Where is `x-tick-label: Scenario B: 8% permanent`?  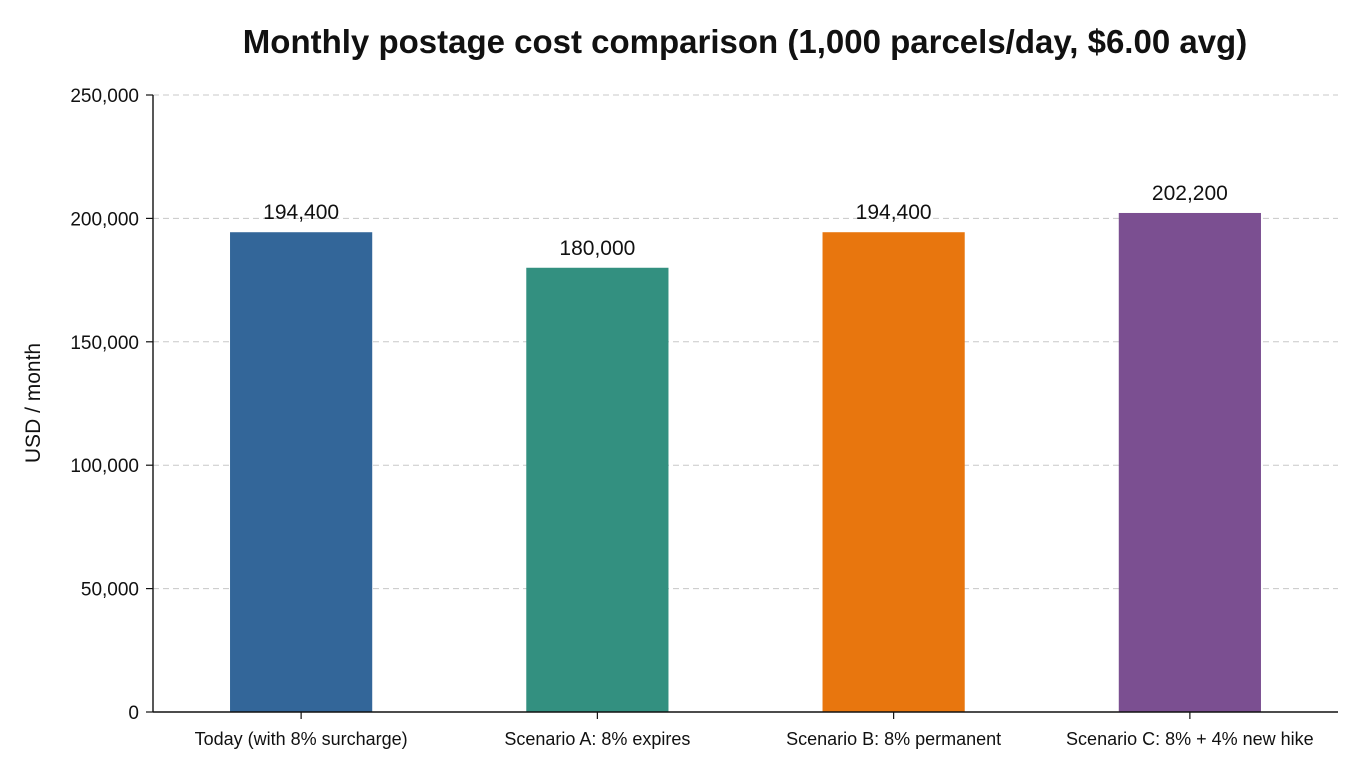
x-tick-label: Scenario B: 8% permanent is located at coordinates (893, 739).